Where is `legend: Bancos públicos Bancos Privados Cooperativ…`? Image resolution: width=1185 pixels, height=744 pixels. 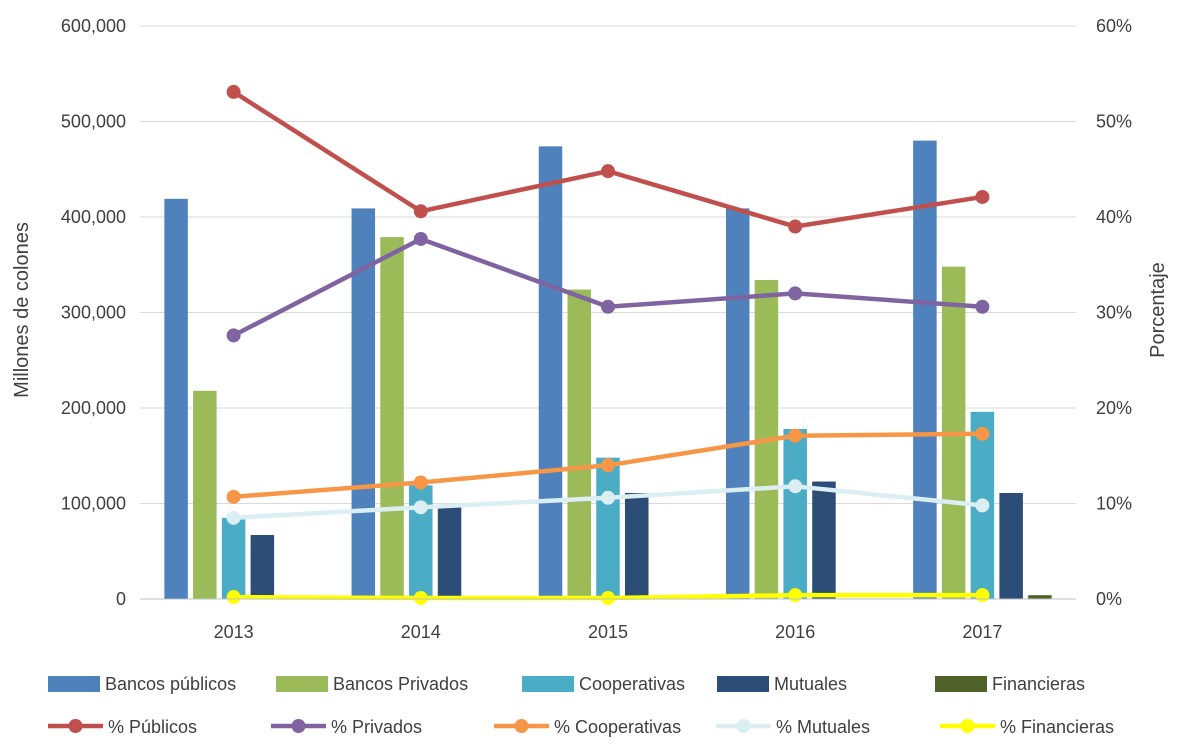
legend: Bancos públicos Bancos Privados Cooperativ… is located at coordinates (581, 705).